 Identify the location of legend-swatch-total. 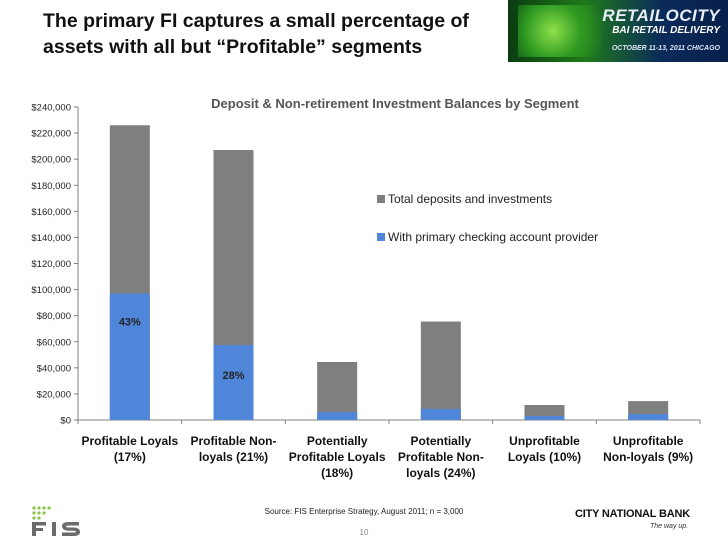
(381, 199).